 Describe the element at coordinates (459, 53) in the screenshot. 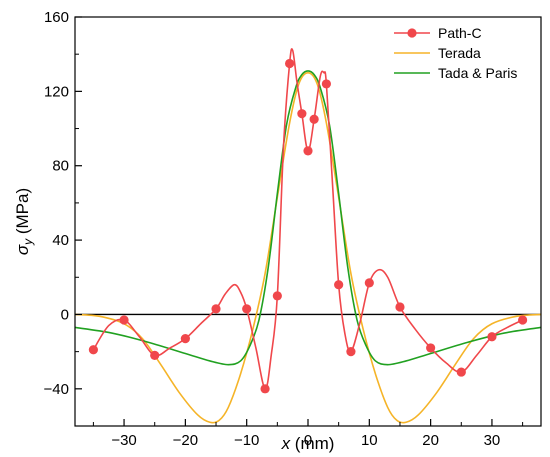

I see `legend-label-terada: Terada` at that location.